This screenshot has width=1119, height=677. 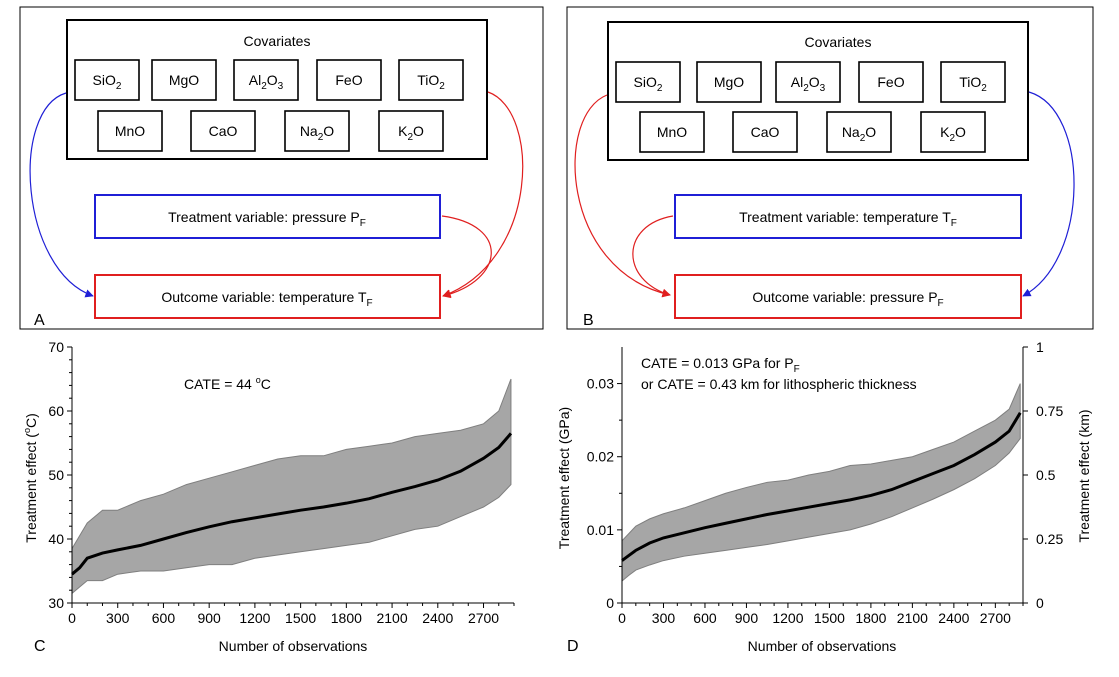 I want to click on x-tick-label: 0, so click(x=72, y=618).